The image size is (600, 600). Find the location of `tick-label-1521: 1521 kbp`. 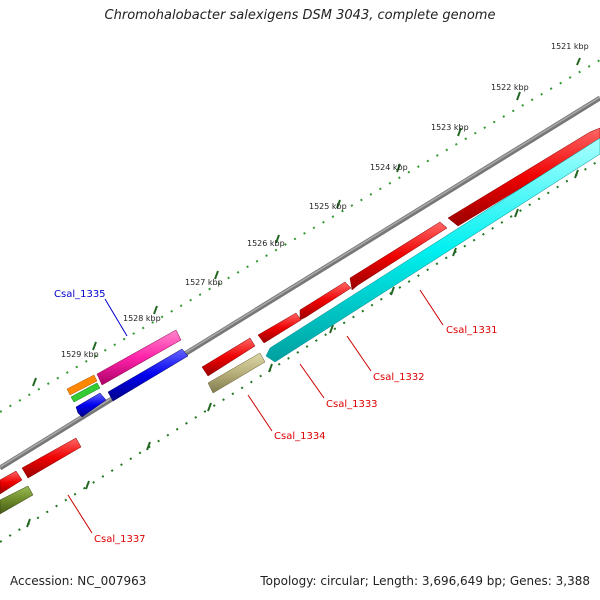

tick-label-1521: 1521 kbp is located at coordinates (570, 46).